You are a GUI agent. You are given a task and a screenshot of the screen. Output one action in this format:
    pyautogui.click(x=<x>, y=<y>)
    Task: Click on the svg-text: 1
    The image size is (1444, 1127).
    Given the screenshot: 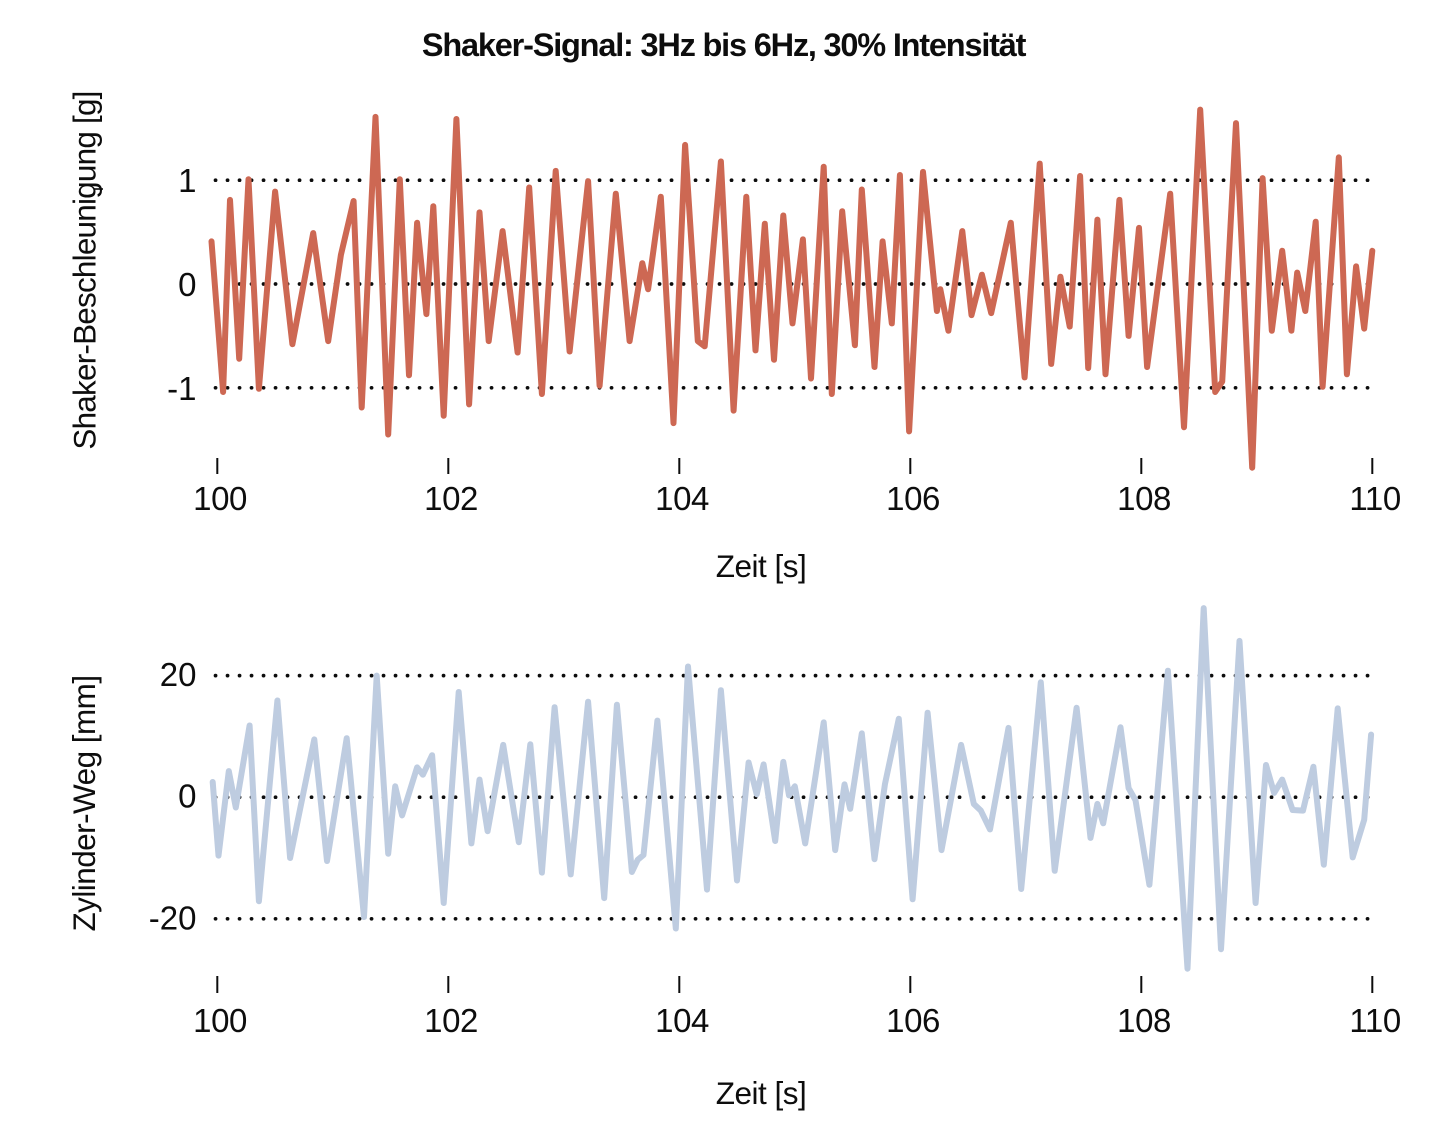 What is the action you would take?
    pyautogui.click(x=187, y=180)
    